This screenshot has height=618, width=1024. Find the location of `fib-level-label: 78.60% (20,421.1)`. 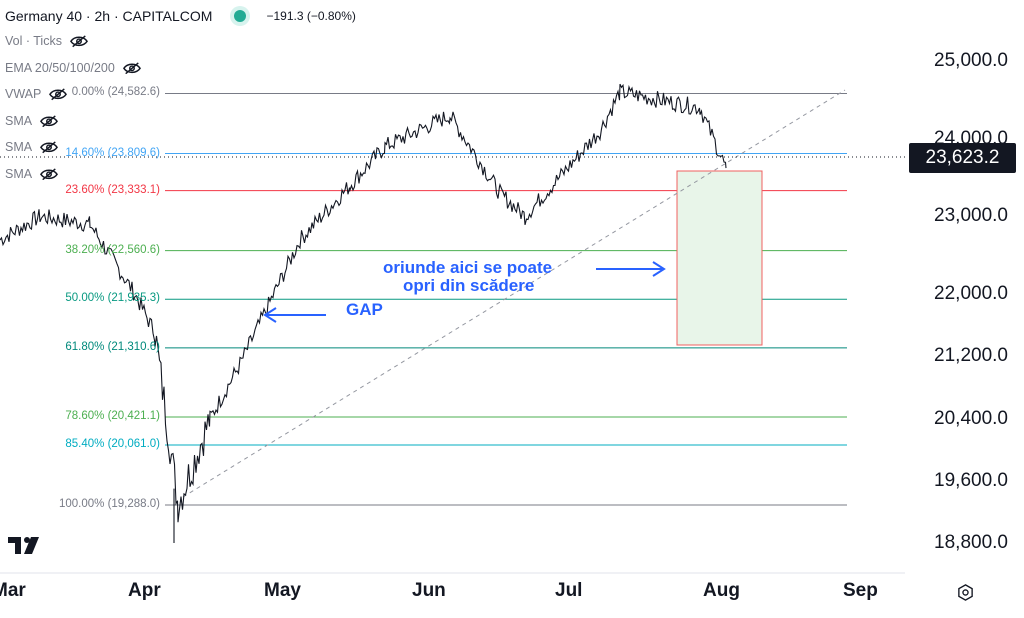

fib-level-label: 78.60% (20,421.1) is located at coordinates (112, 415).